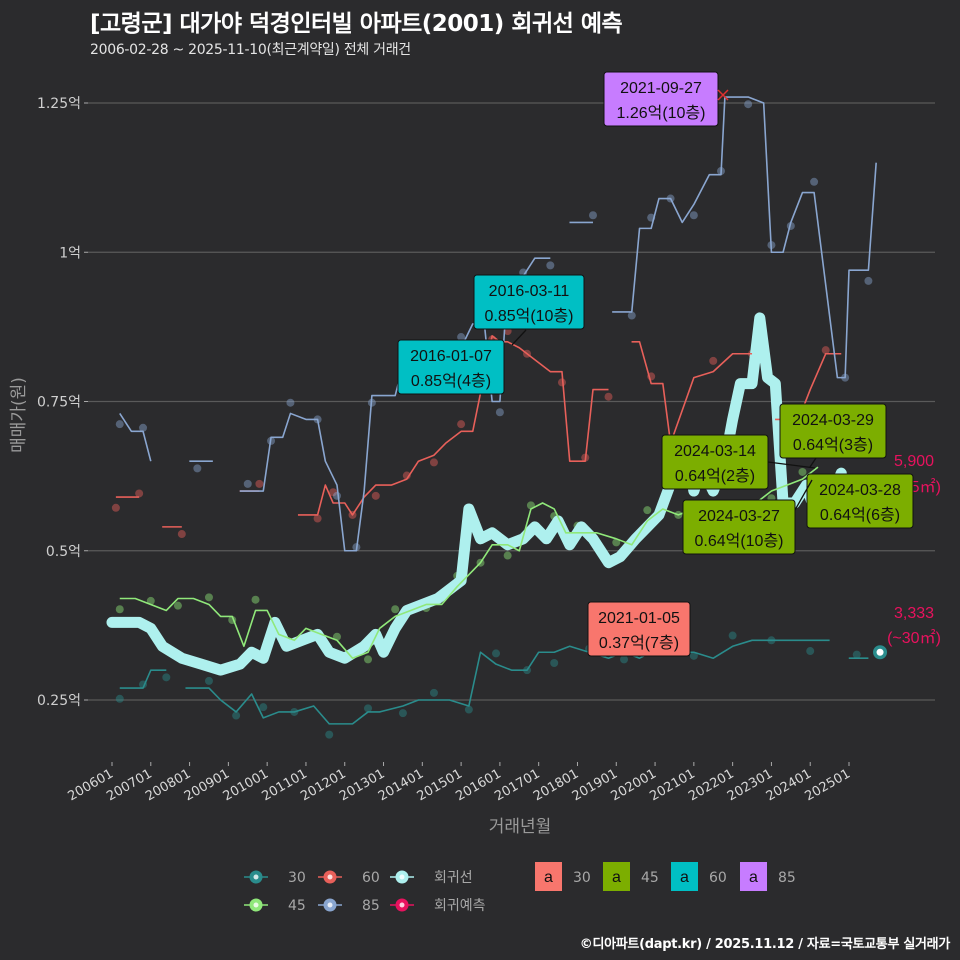 The image size is (960, 960). What do you see at coordinates (860, 515) in the screenshot?
I see `svg-text: 0.64억(6층)` at bounding box center [860, 515].